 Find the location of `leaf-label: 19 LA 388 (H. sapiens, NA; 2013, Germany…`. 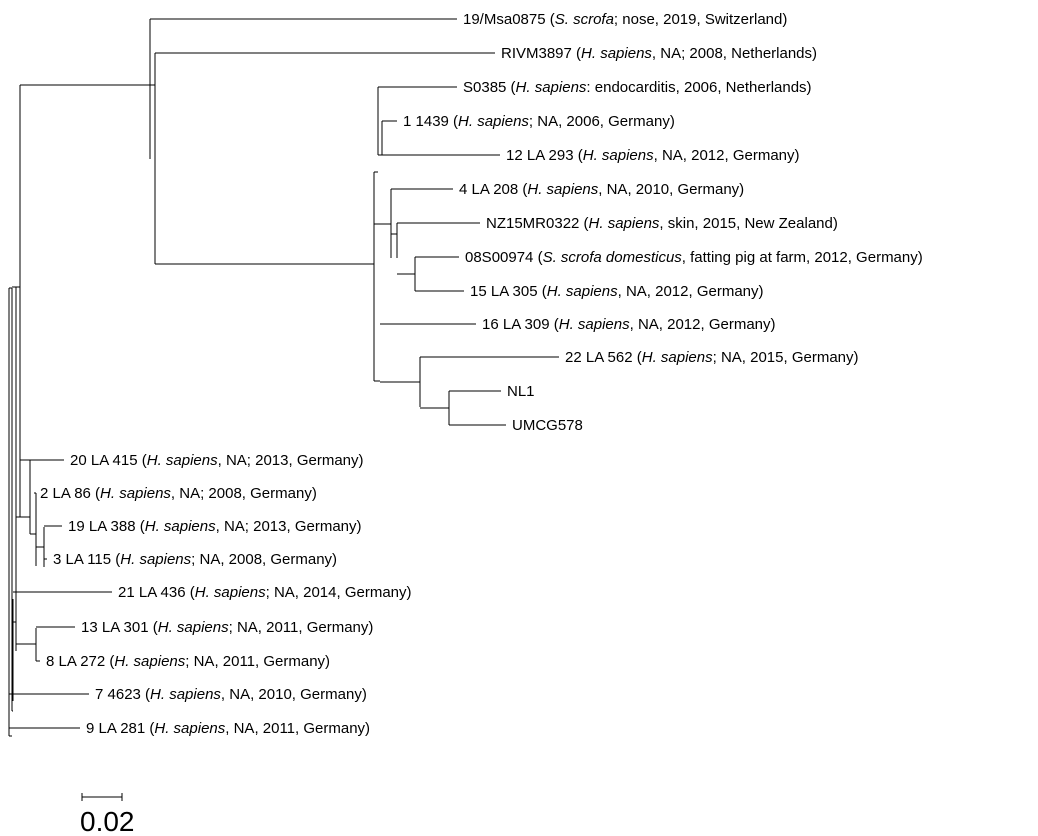

leaf-label: 19 LA 388 (H. sapiens, NA; 2013, Germany… is located at coordinates (215, 526).